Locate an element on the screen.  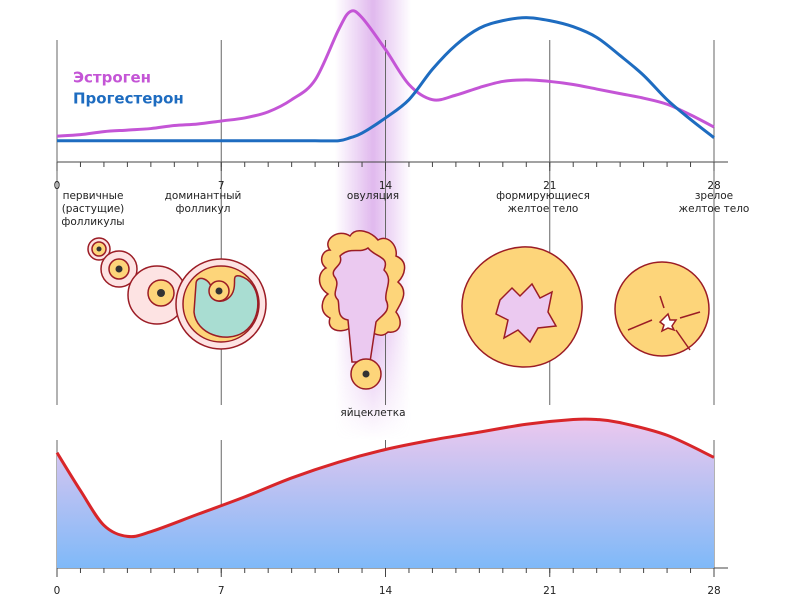
follicles is located at coordinates (177, 293).